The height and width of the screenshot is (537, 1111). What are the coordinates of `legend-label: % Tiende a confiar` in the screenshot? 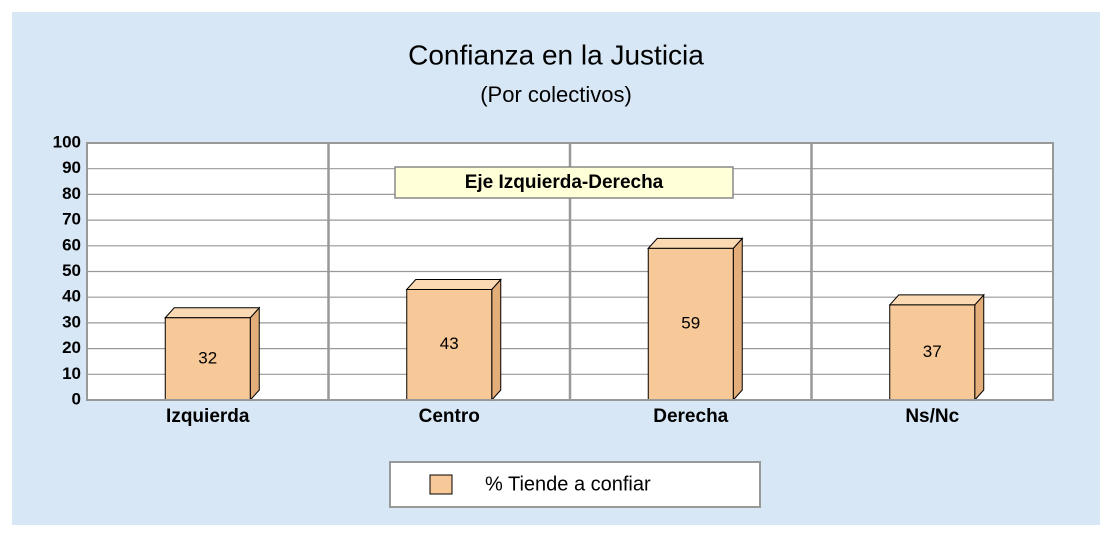 It's located at (568, 484).